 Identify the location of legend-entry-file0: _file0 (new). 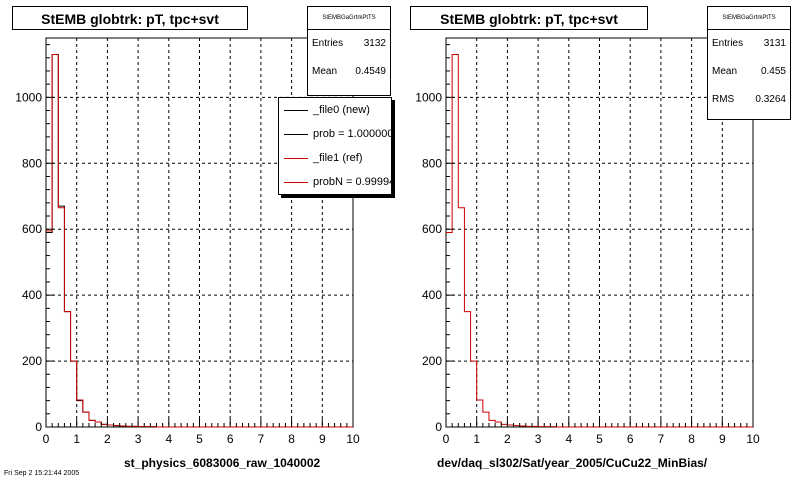
(335, 110).